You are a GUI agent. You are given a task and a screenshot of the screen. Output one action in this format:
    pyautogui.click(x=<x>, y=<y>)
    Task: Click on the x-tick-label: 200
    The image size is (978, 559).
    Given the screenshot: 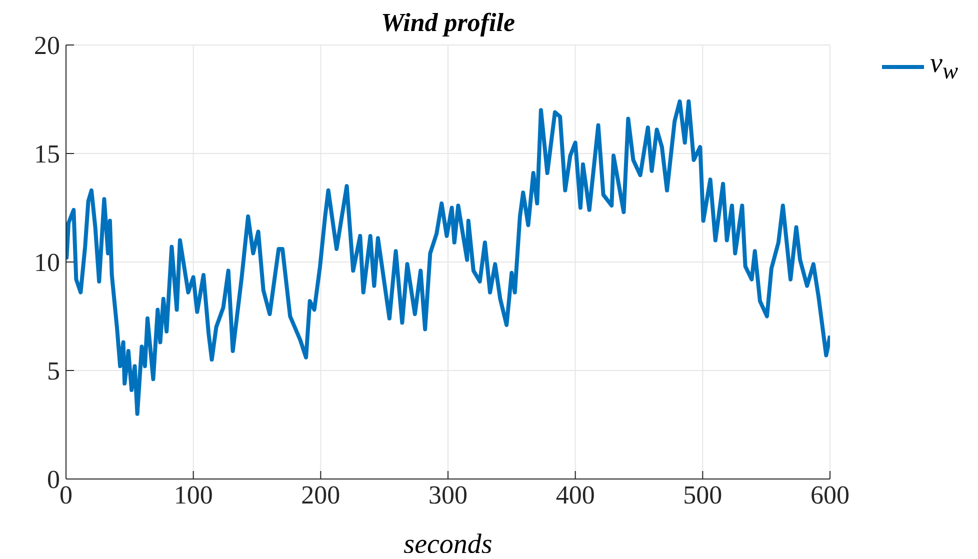 What is the action you would take?
    pyautogui.click(x=320, y=495)
    